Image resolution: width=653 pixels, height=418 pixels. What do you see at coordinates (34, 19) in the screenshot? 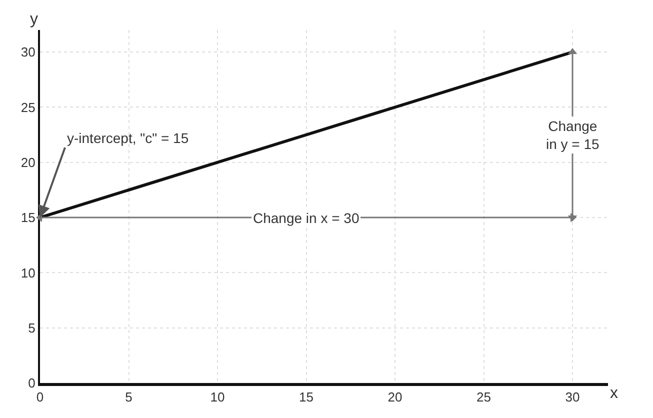
I see `y-axis-title: y` at bounding box center [34, 19].